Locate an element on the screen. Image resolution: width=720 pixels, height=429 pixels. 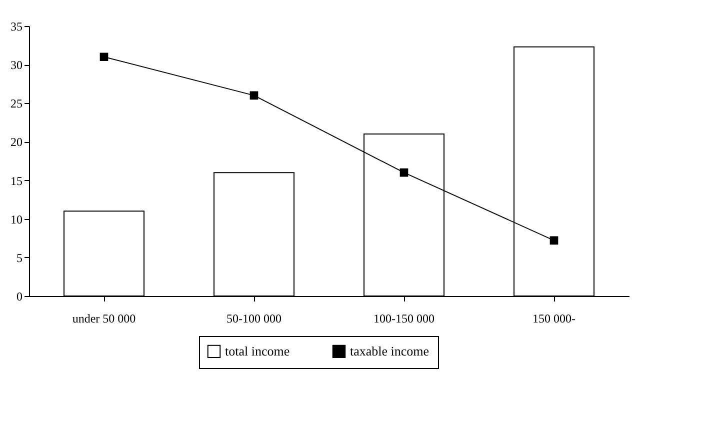
x-tick-label: under 50 000 is located at coordinates (104, 319).